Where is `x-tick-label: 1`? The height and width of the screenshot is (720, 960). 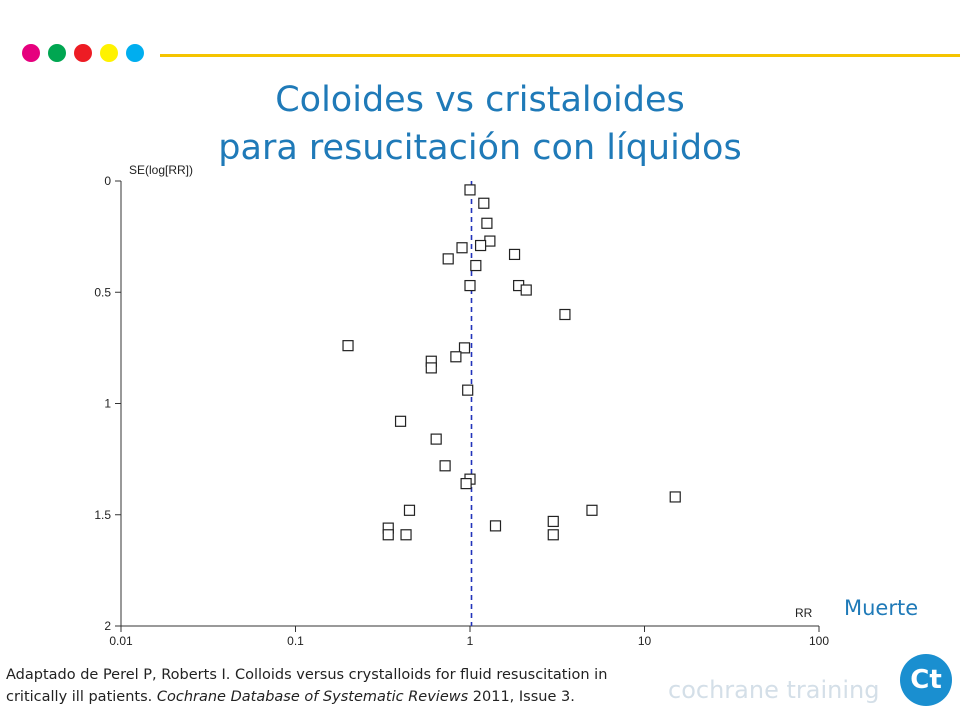
x-tick-label: 1 is located at coordinates (470, 641).